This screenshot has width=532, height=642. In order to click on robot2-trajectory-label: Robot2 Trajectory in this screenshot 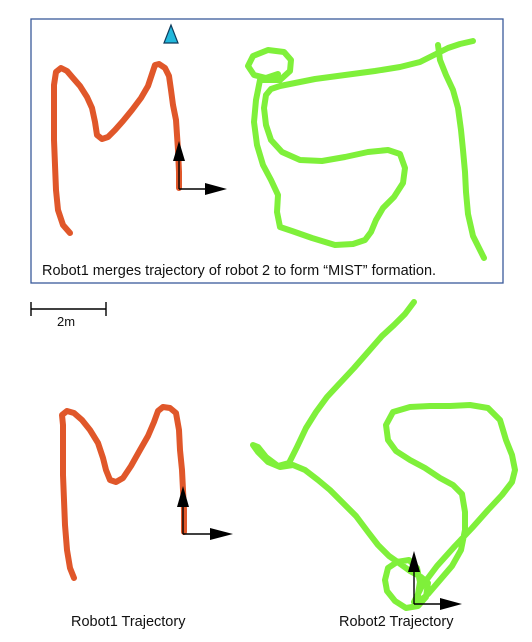, I will do `click(396, 622)`.